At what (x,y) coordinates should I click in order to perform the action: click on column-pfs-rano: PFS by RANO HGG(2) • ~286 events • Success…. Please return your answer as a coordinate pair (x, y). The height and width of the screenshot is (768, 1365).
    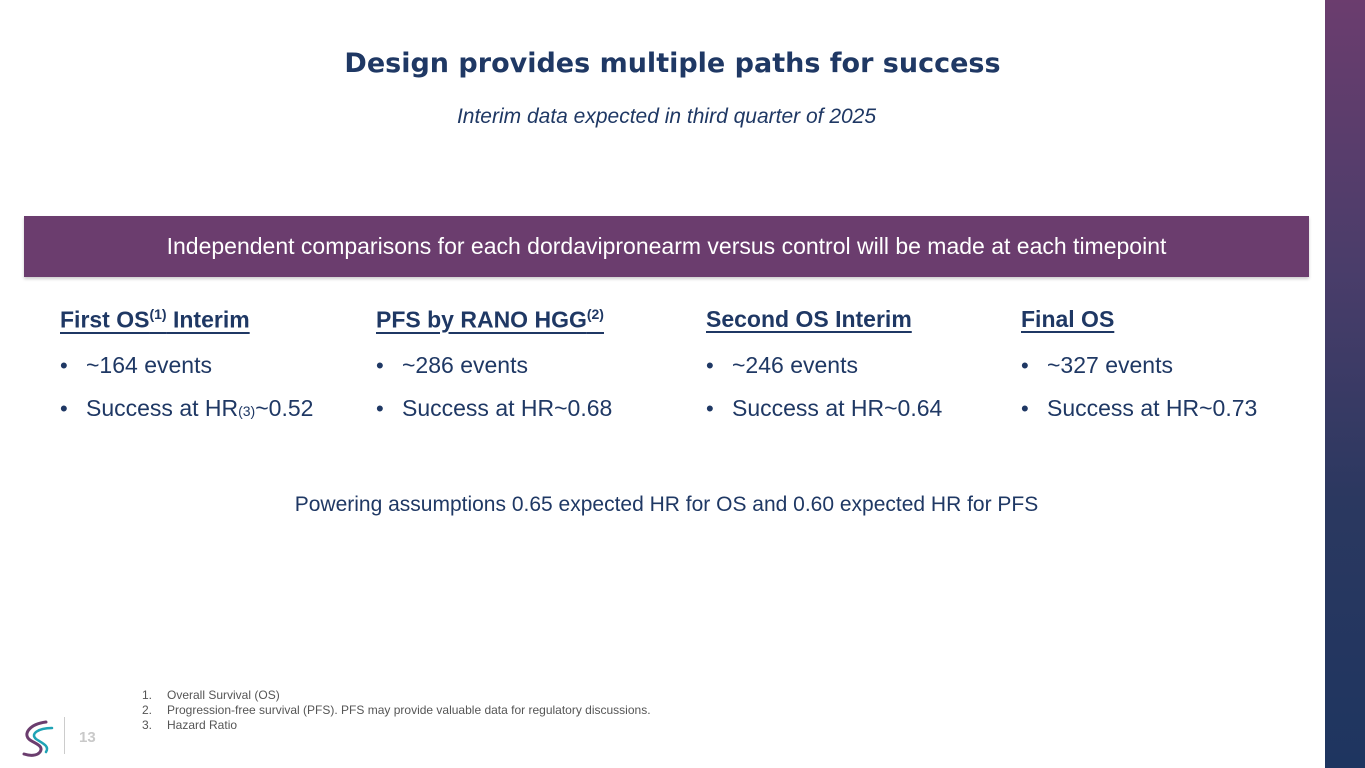
    Looking at the image, I should click on (494, 364).